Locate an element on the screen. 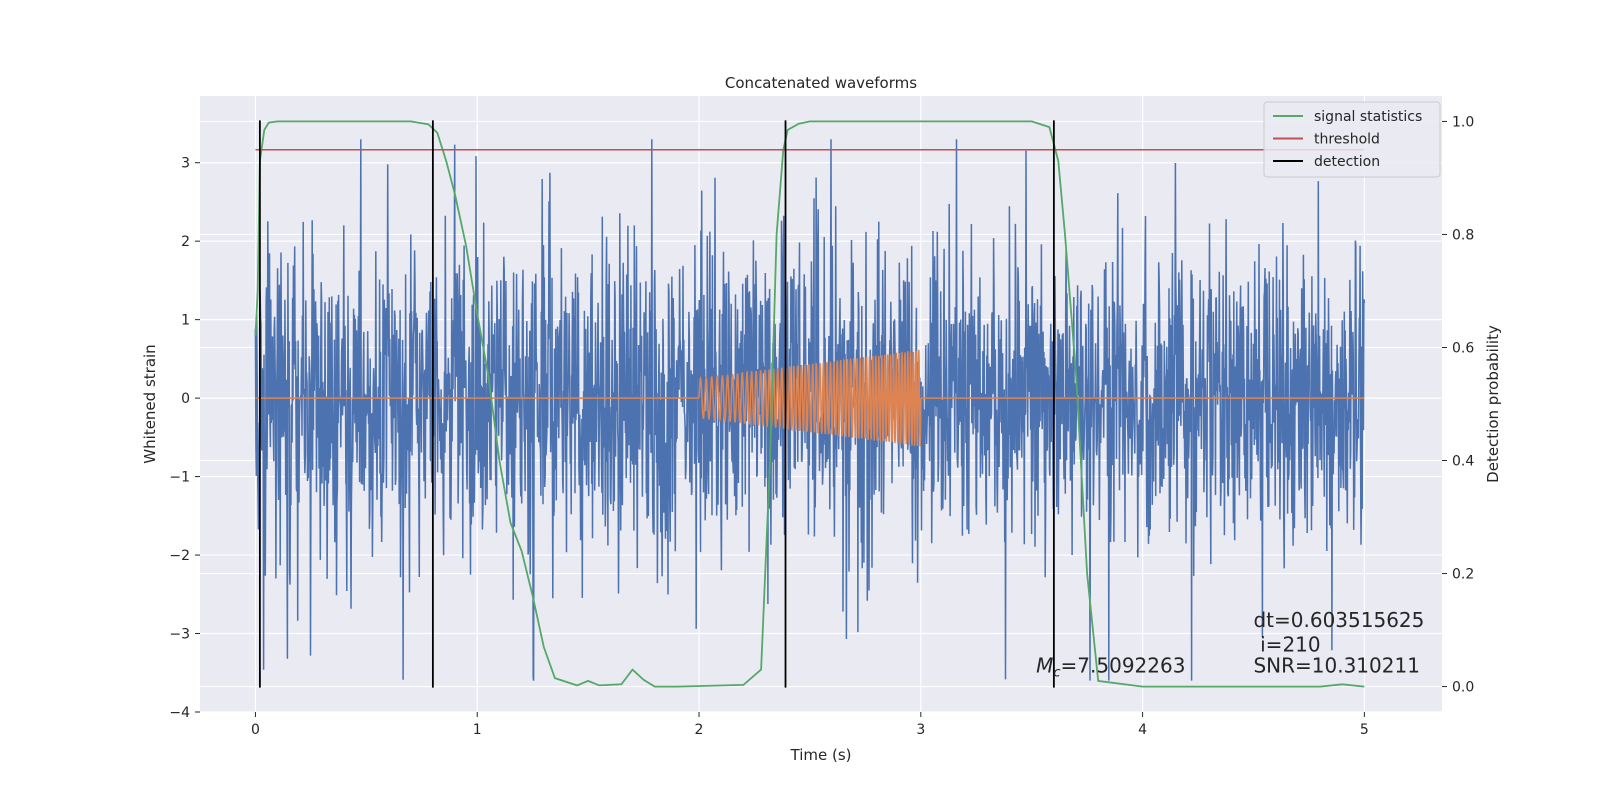 The height and width of the screenshot is (800, 1600). legend-label: detection is located at coordinates (1347, 162).